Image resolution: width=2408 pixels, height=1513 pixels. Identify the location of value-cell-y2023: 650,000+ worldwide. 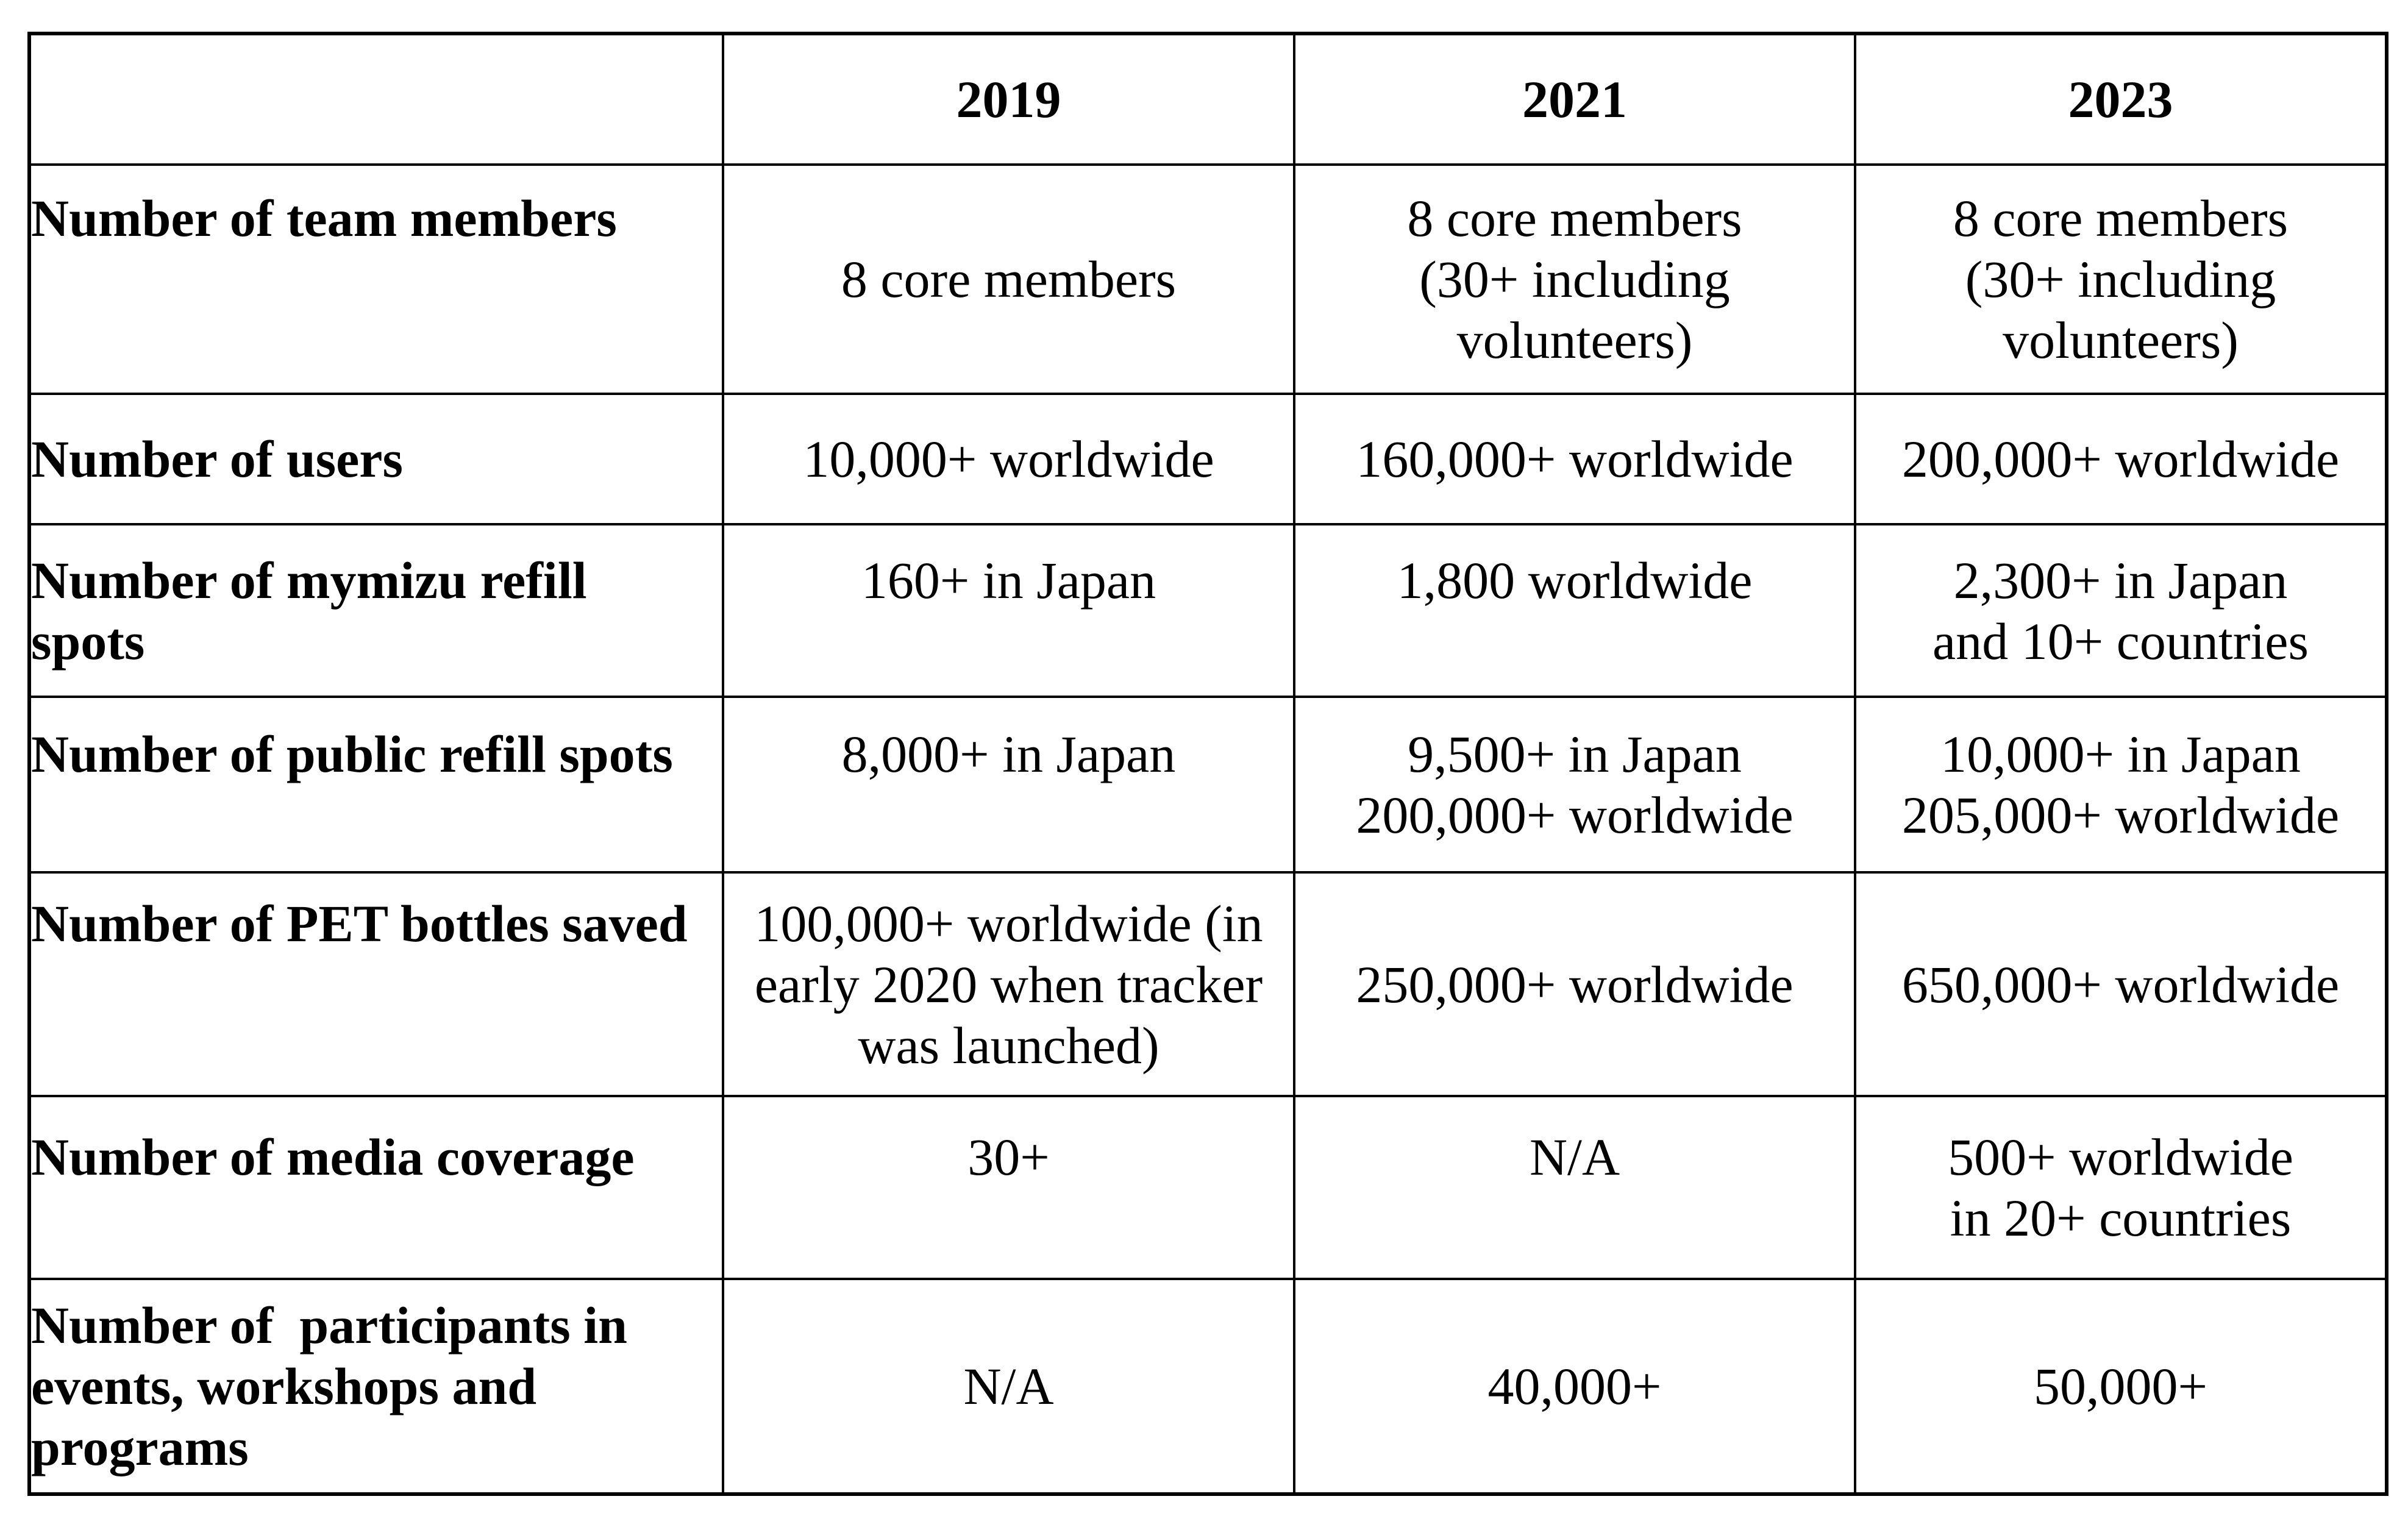
(2121, 984).